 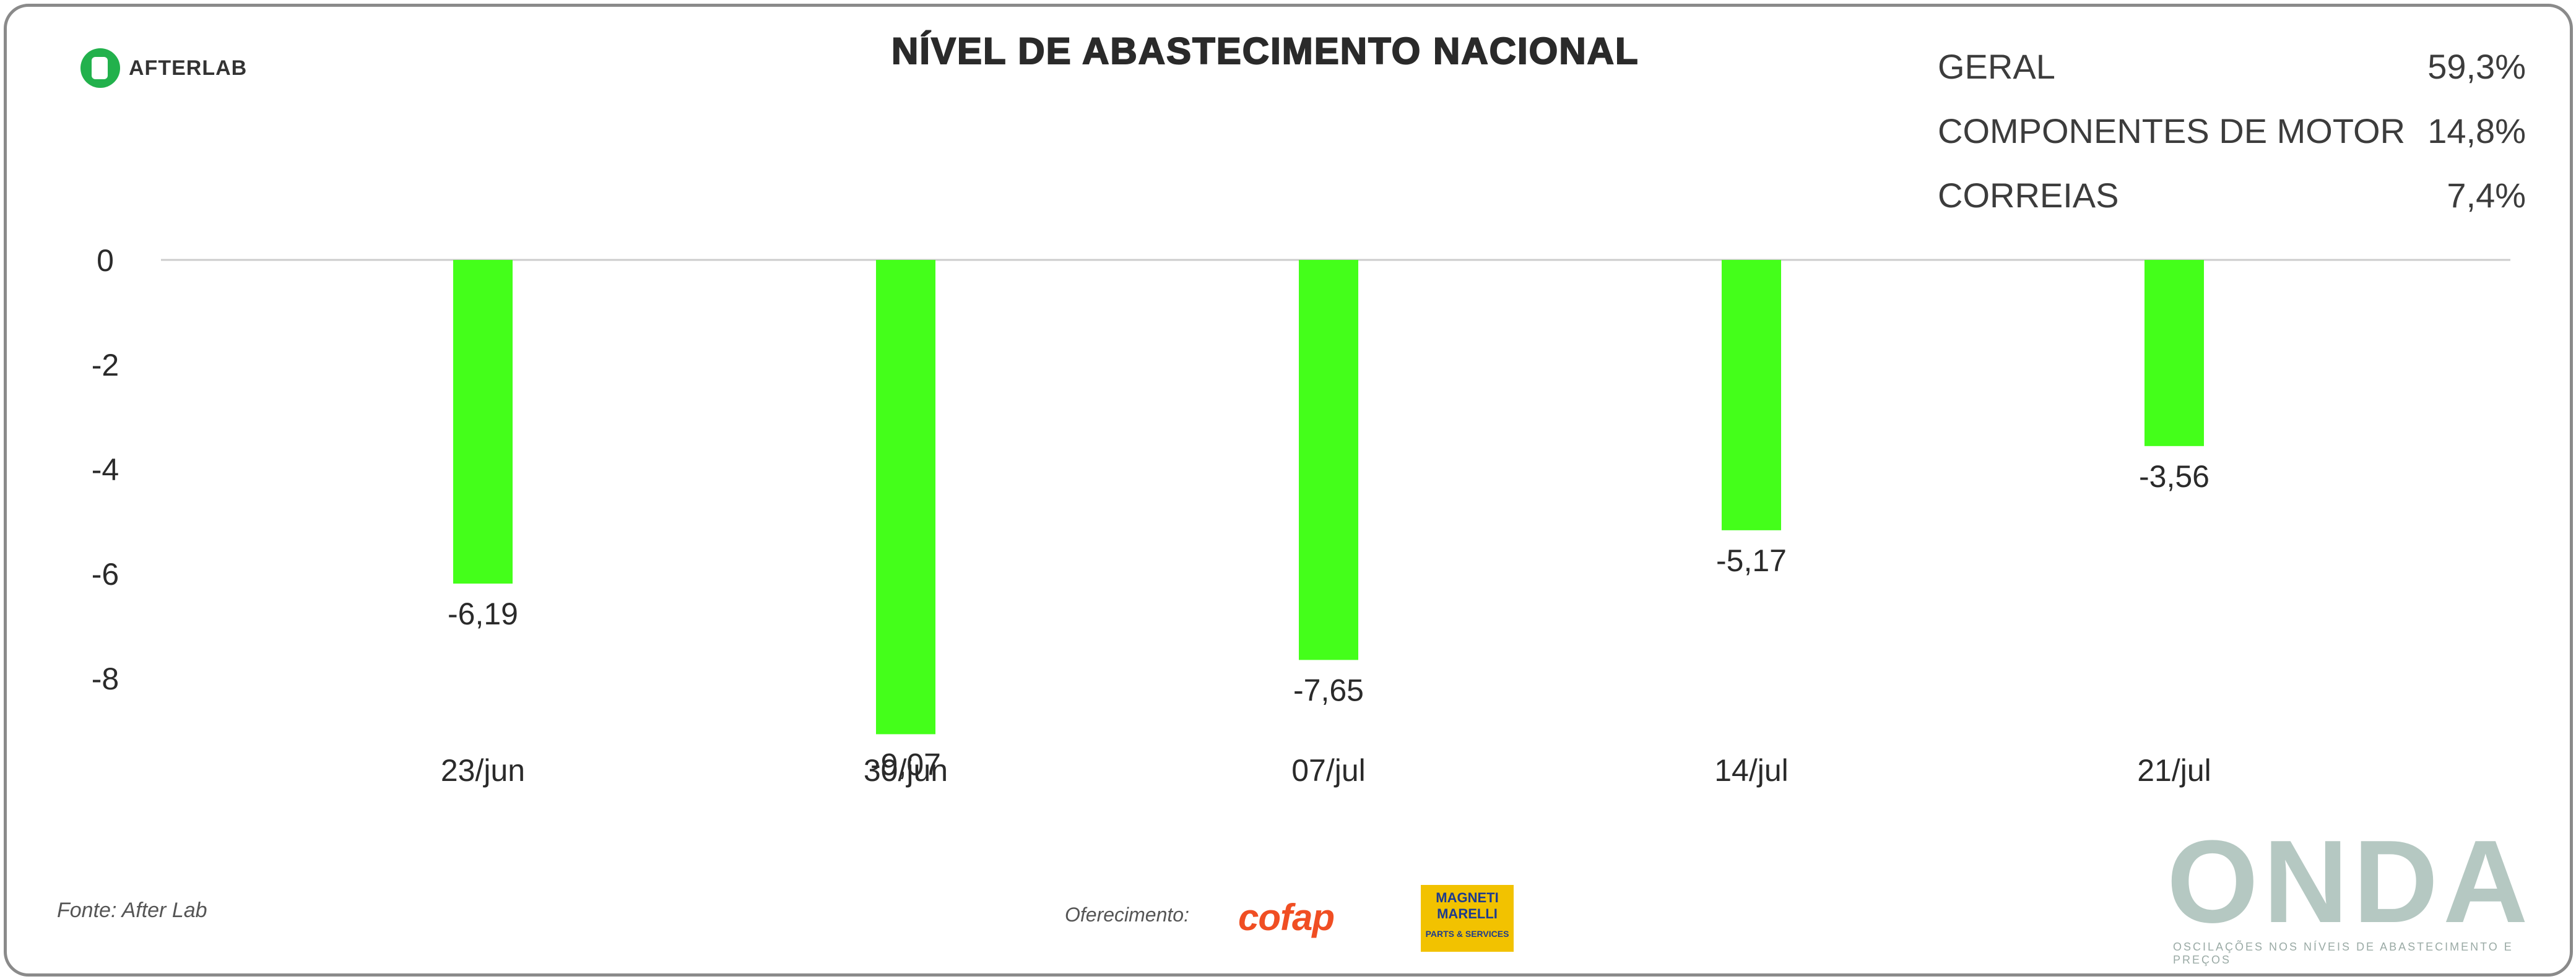 What do you see at coordinates (1328, 460) in the screenshot?
I see `bar-07-jul` at bounding box center [1328, 460].